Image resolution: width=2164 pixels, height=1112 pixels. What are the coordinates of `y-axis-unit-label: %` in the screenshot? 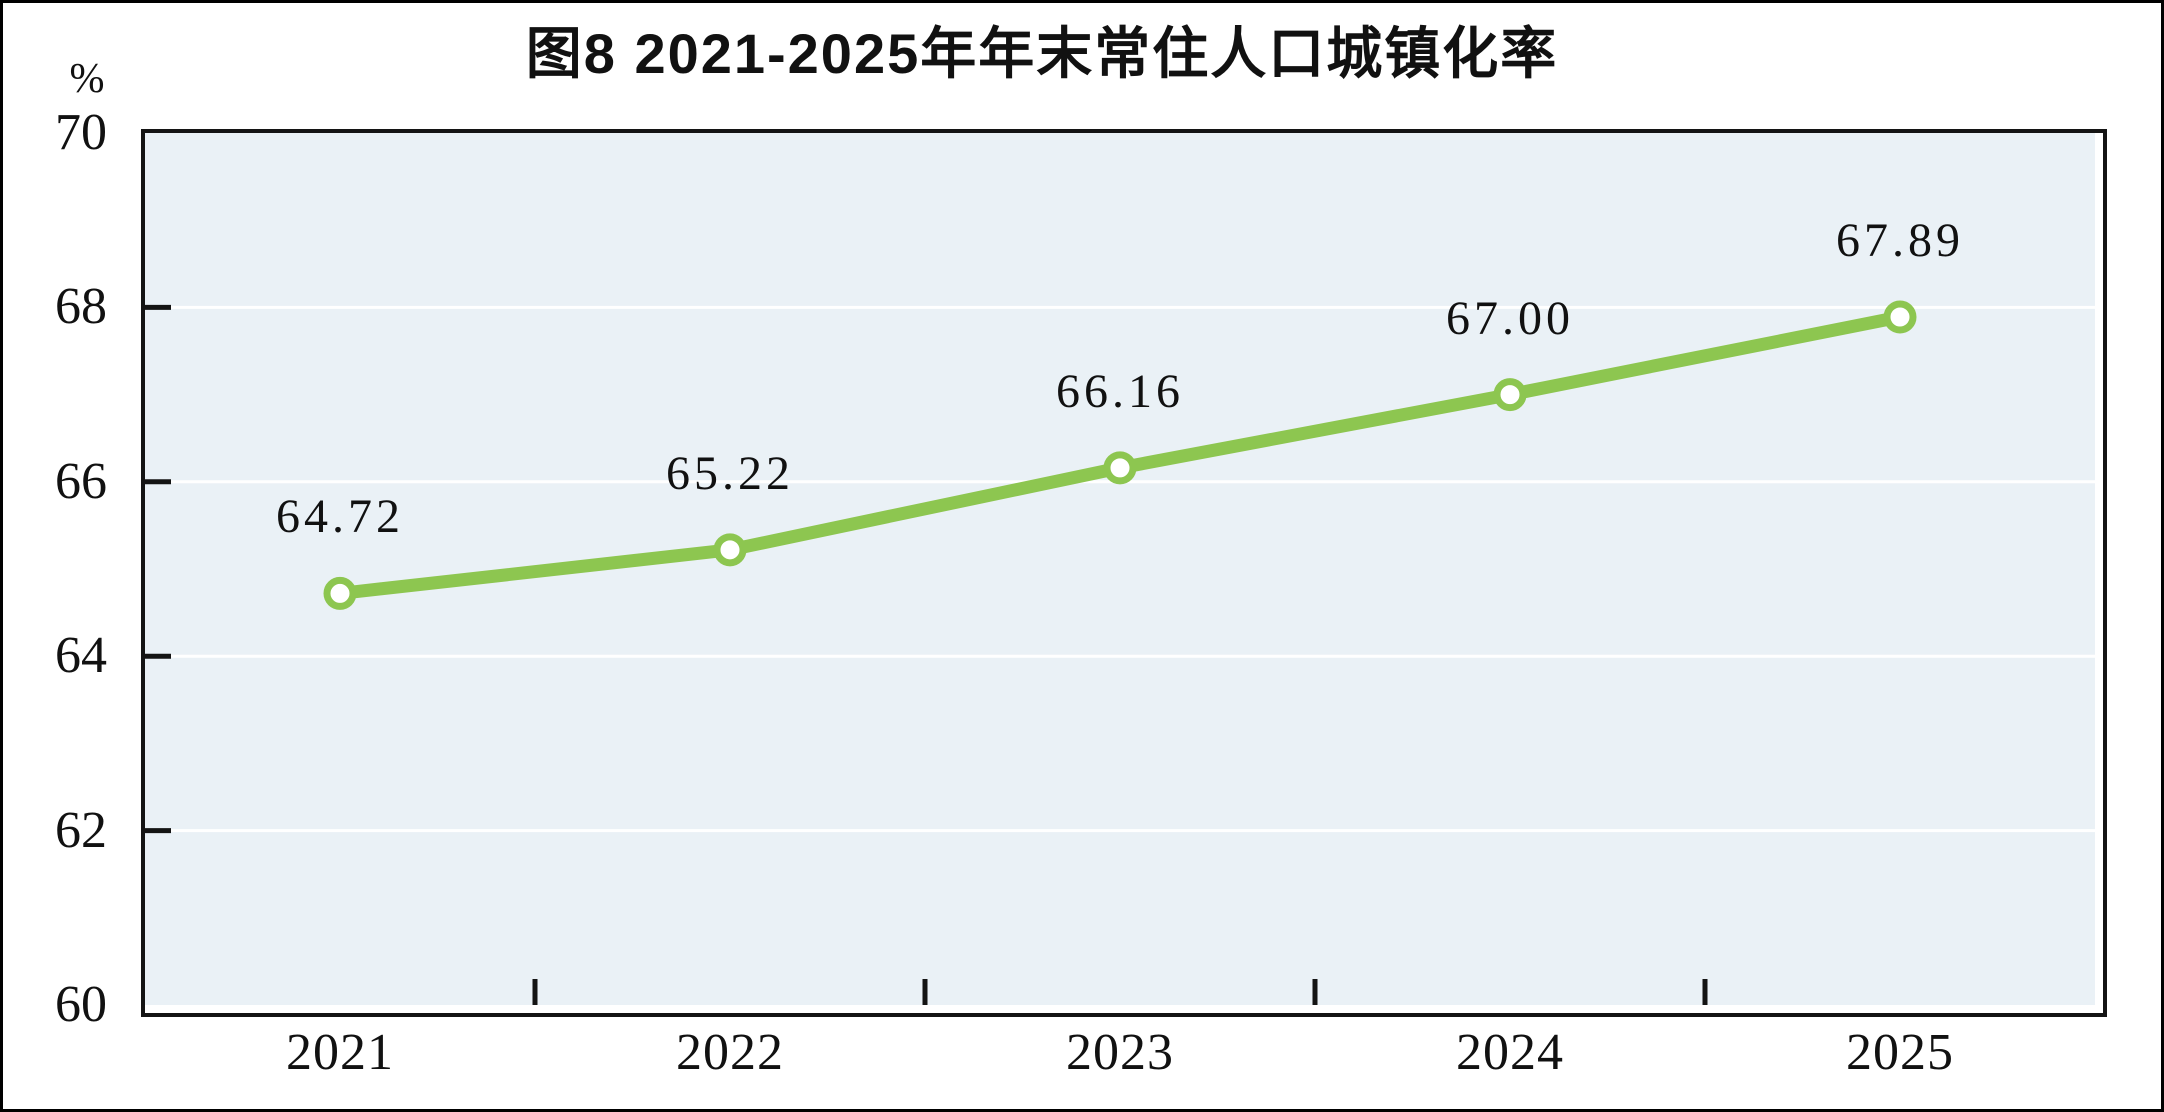 It's located at (87, 79).